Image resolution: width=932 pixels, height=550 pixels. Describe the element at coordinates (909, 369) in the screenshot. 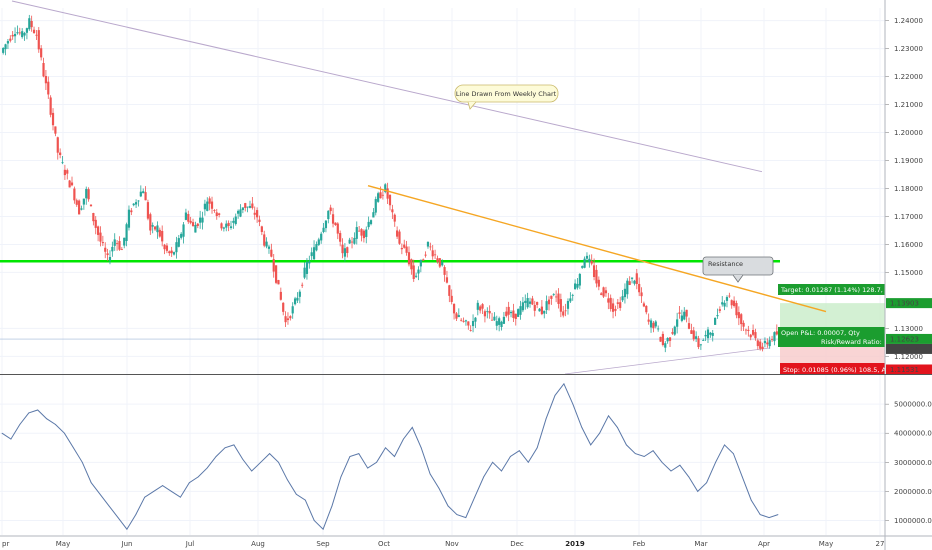

I see `stop-price-tag: 1.11531` at that location.